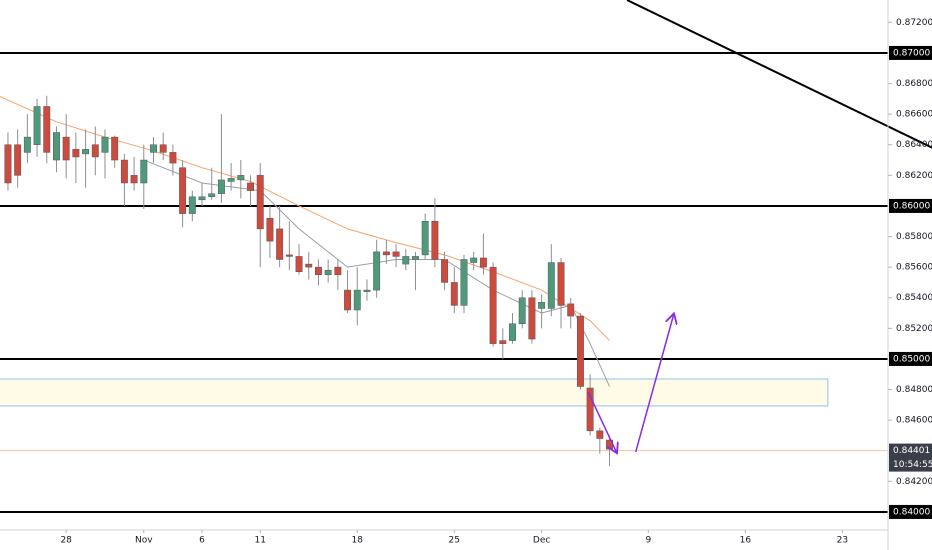 The image size is (932, 550). I want to click on x-tick-label: Dec, so click(541, 541).